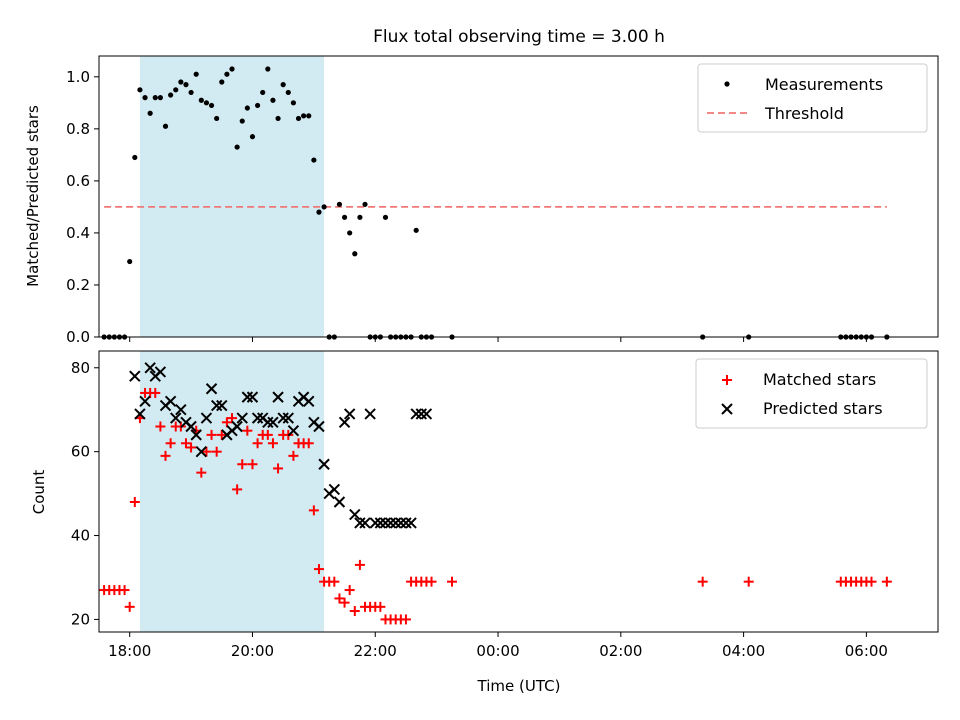 The width and height of the screenshot is (960, 720). What do you see at coordinates (804, 113) in the screenshot?
I see `legend-threshold-label: Threshold` at bounding box center [804, 113].